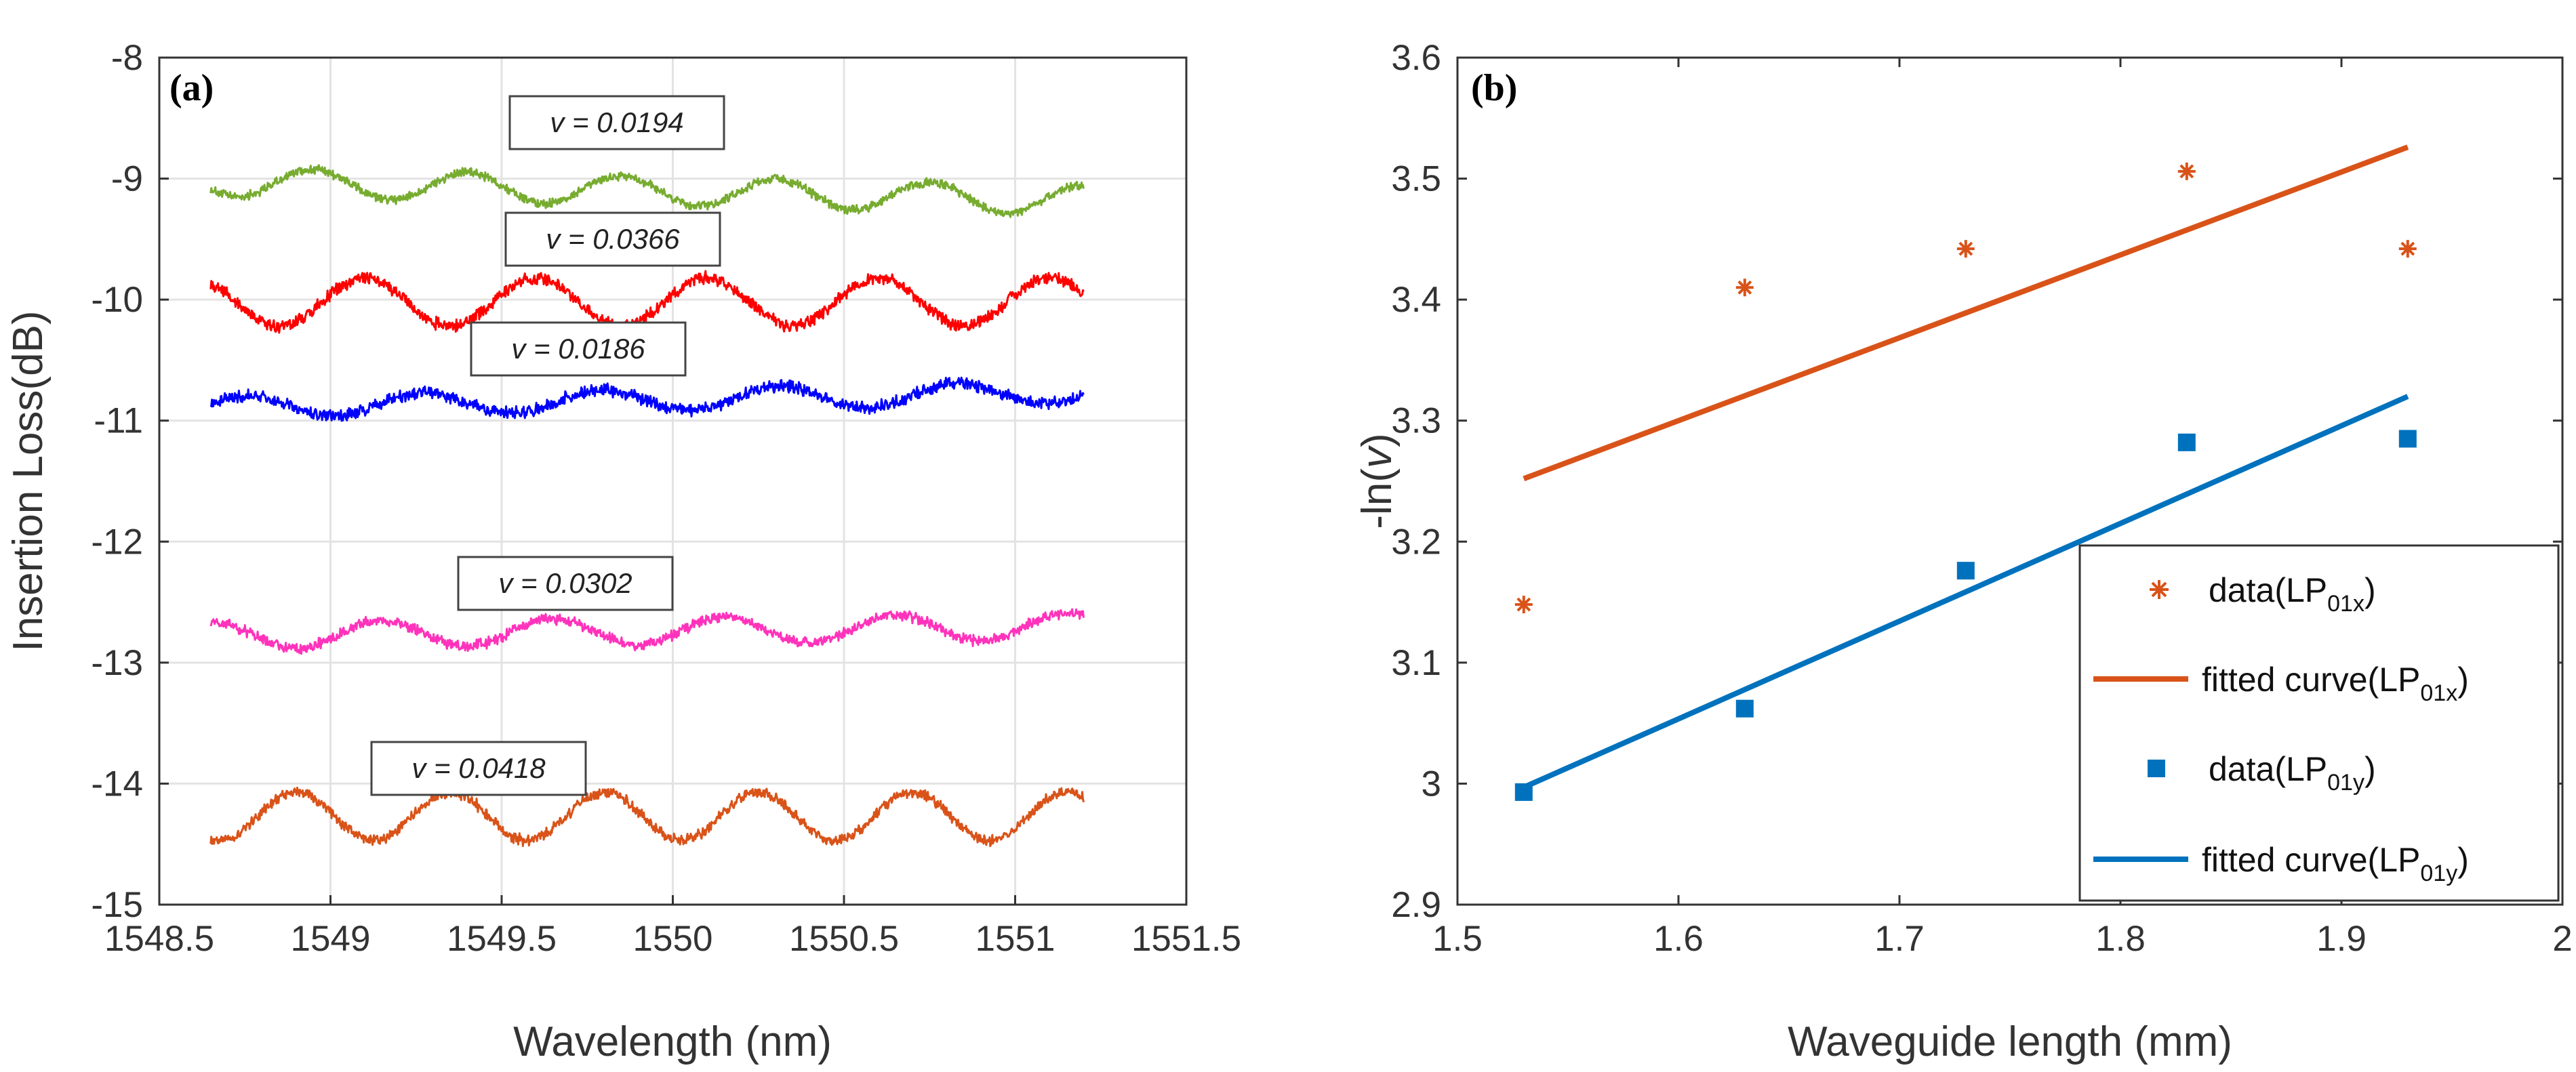 This screenshot has width=2576, height=1072. Describe the element at coordinates (2562, 939) in the screenshot. I see `x-tick-label: 2` at that location.